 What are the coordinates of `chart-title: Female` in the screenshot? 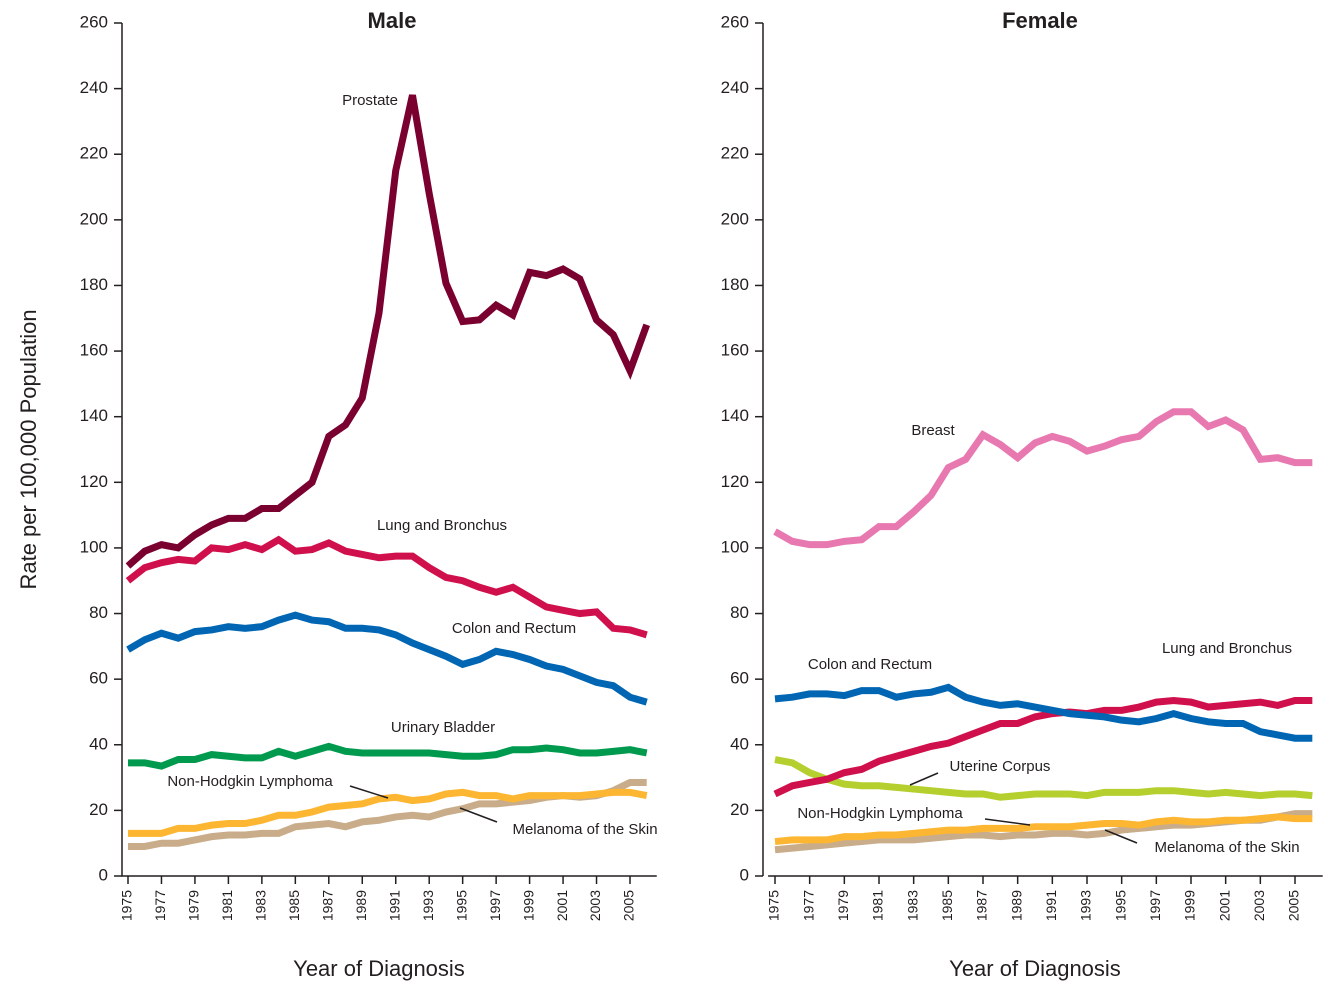 It's located at (1040, 20).